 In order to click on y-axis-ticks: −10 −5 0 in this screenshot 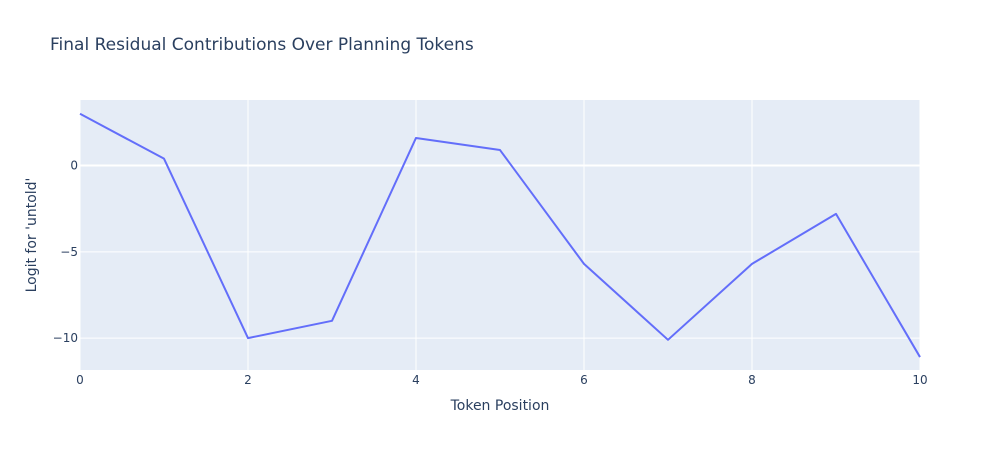, I will do `click(65, 252)`.